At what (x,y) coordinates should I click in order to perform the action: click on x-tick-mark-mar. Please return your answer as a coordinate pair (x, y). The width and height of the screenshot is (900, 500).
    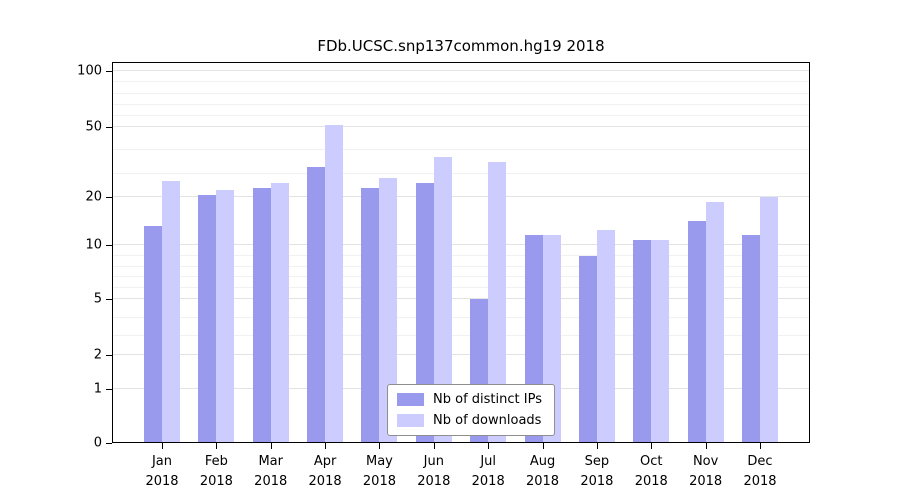
    Looking at the image, I should click on (271, 446).